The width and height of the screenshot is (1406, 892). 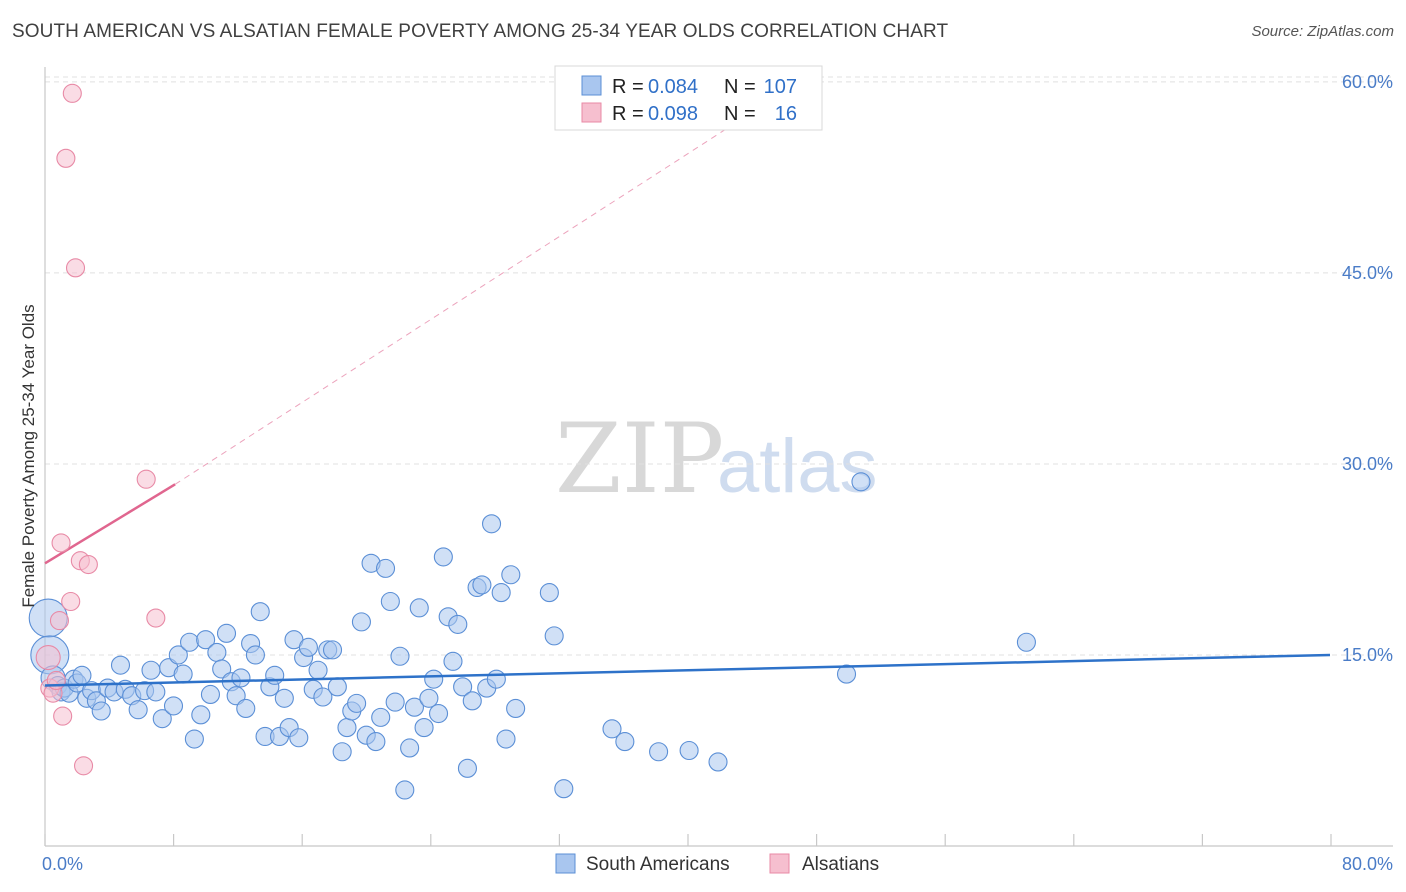 I want to click on bottom-legend-swatch-south-americans, so click(x=565, y=863).